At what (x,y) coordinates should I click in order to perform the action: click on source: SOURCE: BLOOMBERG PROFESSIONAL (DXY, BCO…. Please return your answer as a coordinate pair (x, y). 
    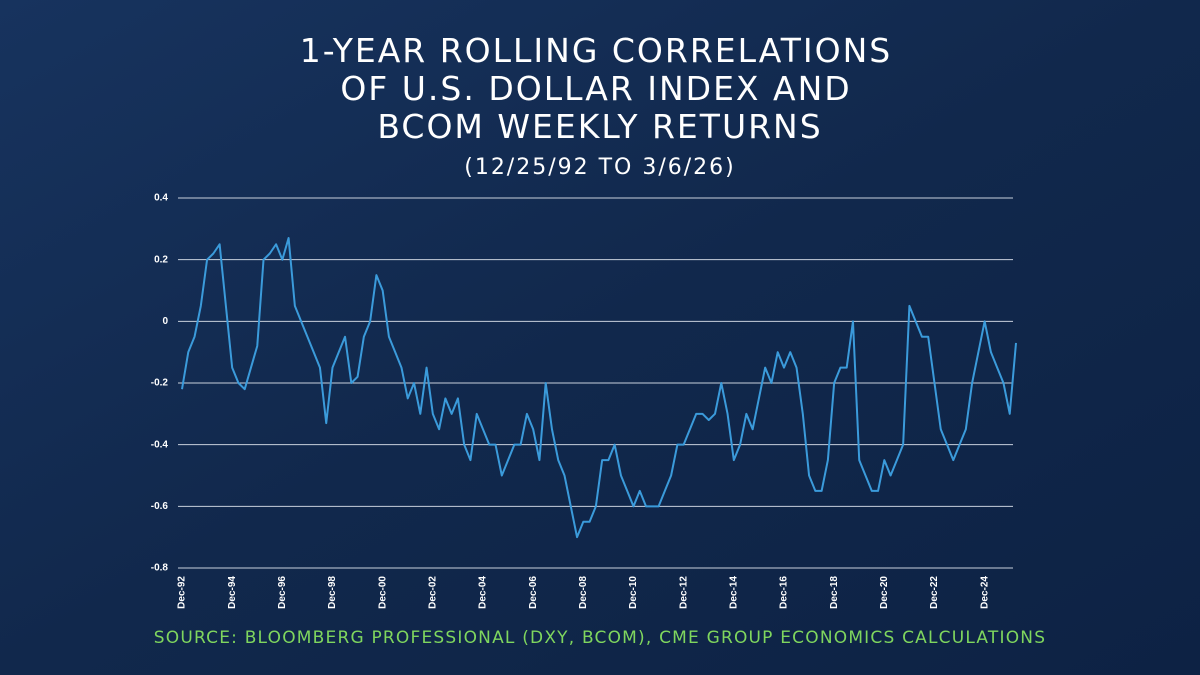
    Looking at the image, I should click on (600, 638).